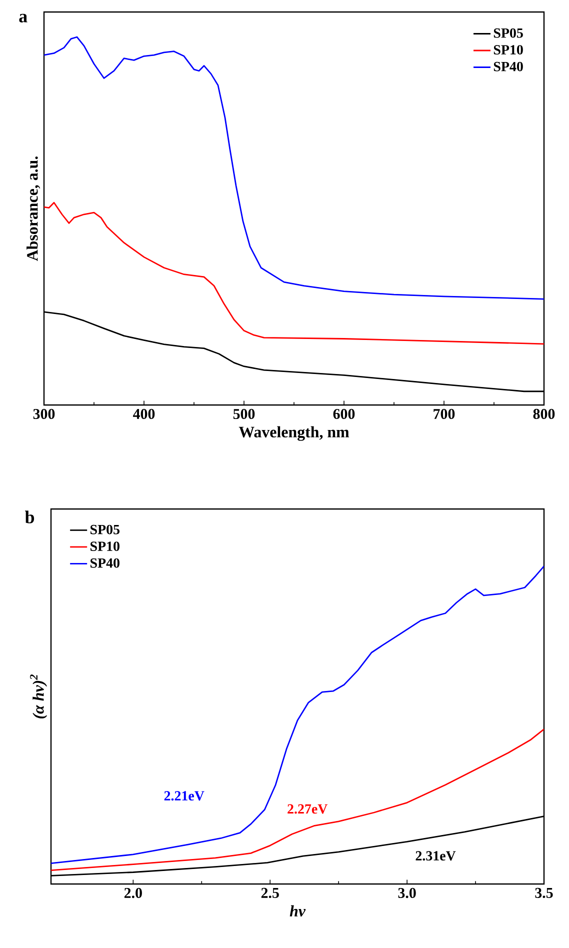 The image size is (569, 948). What do you see at coordinates (544, 893) in the screenshot?
I see `x-tick-label: 3.5` at bounding box center [544, 893].